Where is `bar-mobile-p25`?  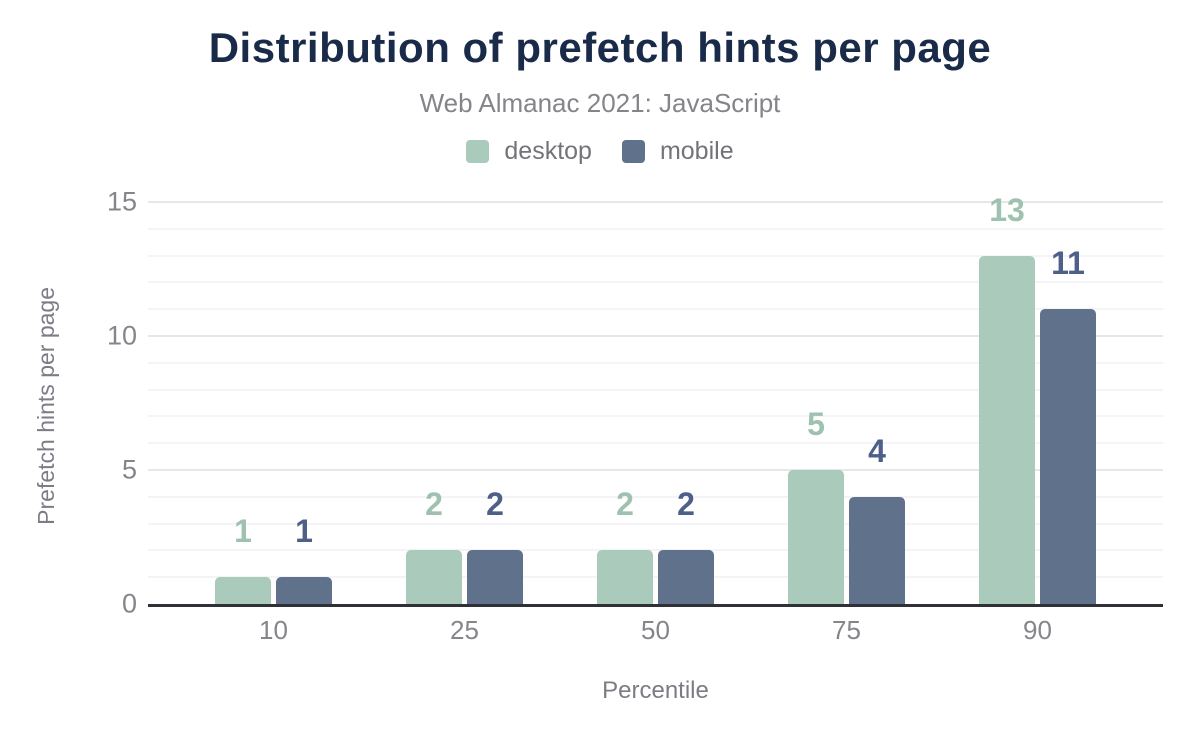
bar-mobile-p25 is located at coordinates (495, 577).